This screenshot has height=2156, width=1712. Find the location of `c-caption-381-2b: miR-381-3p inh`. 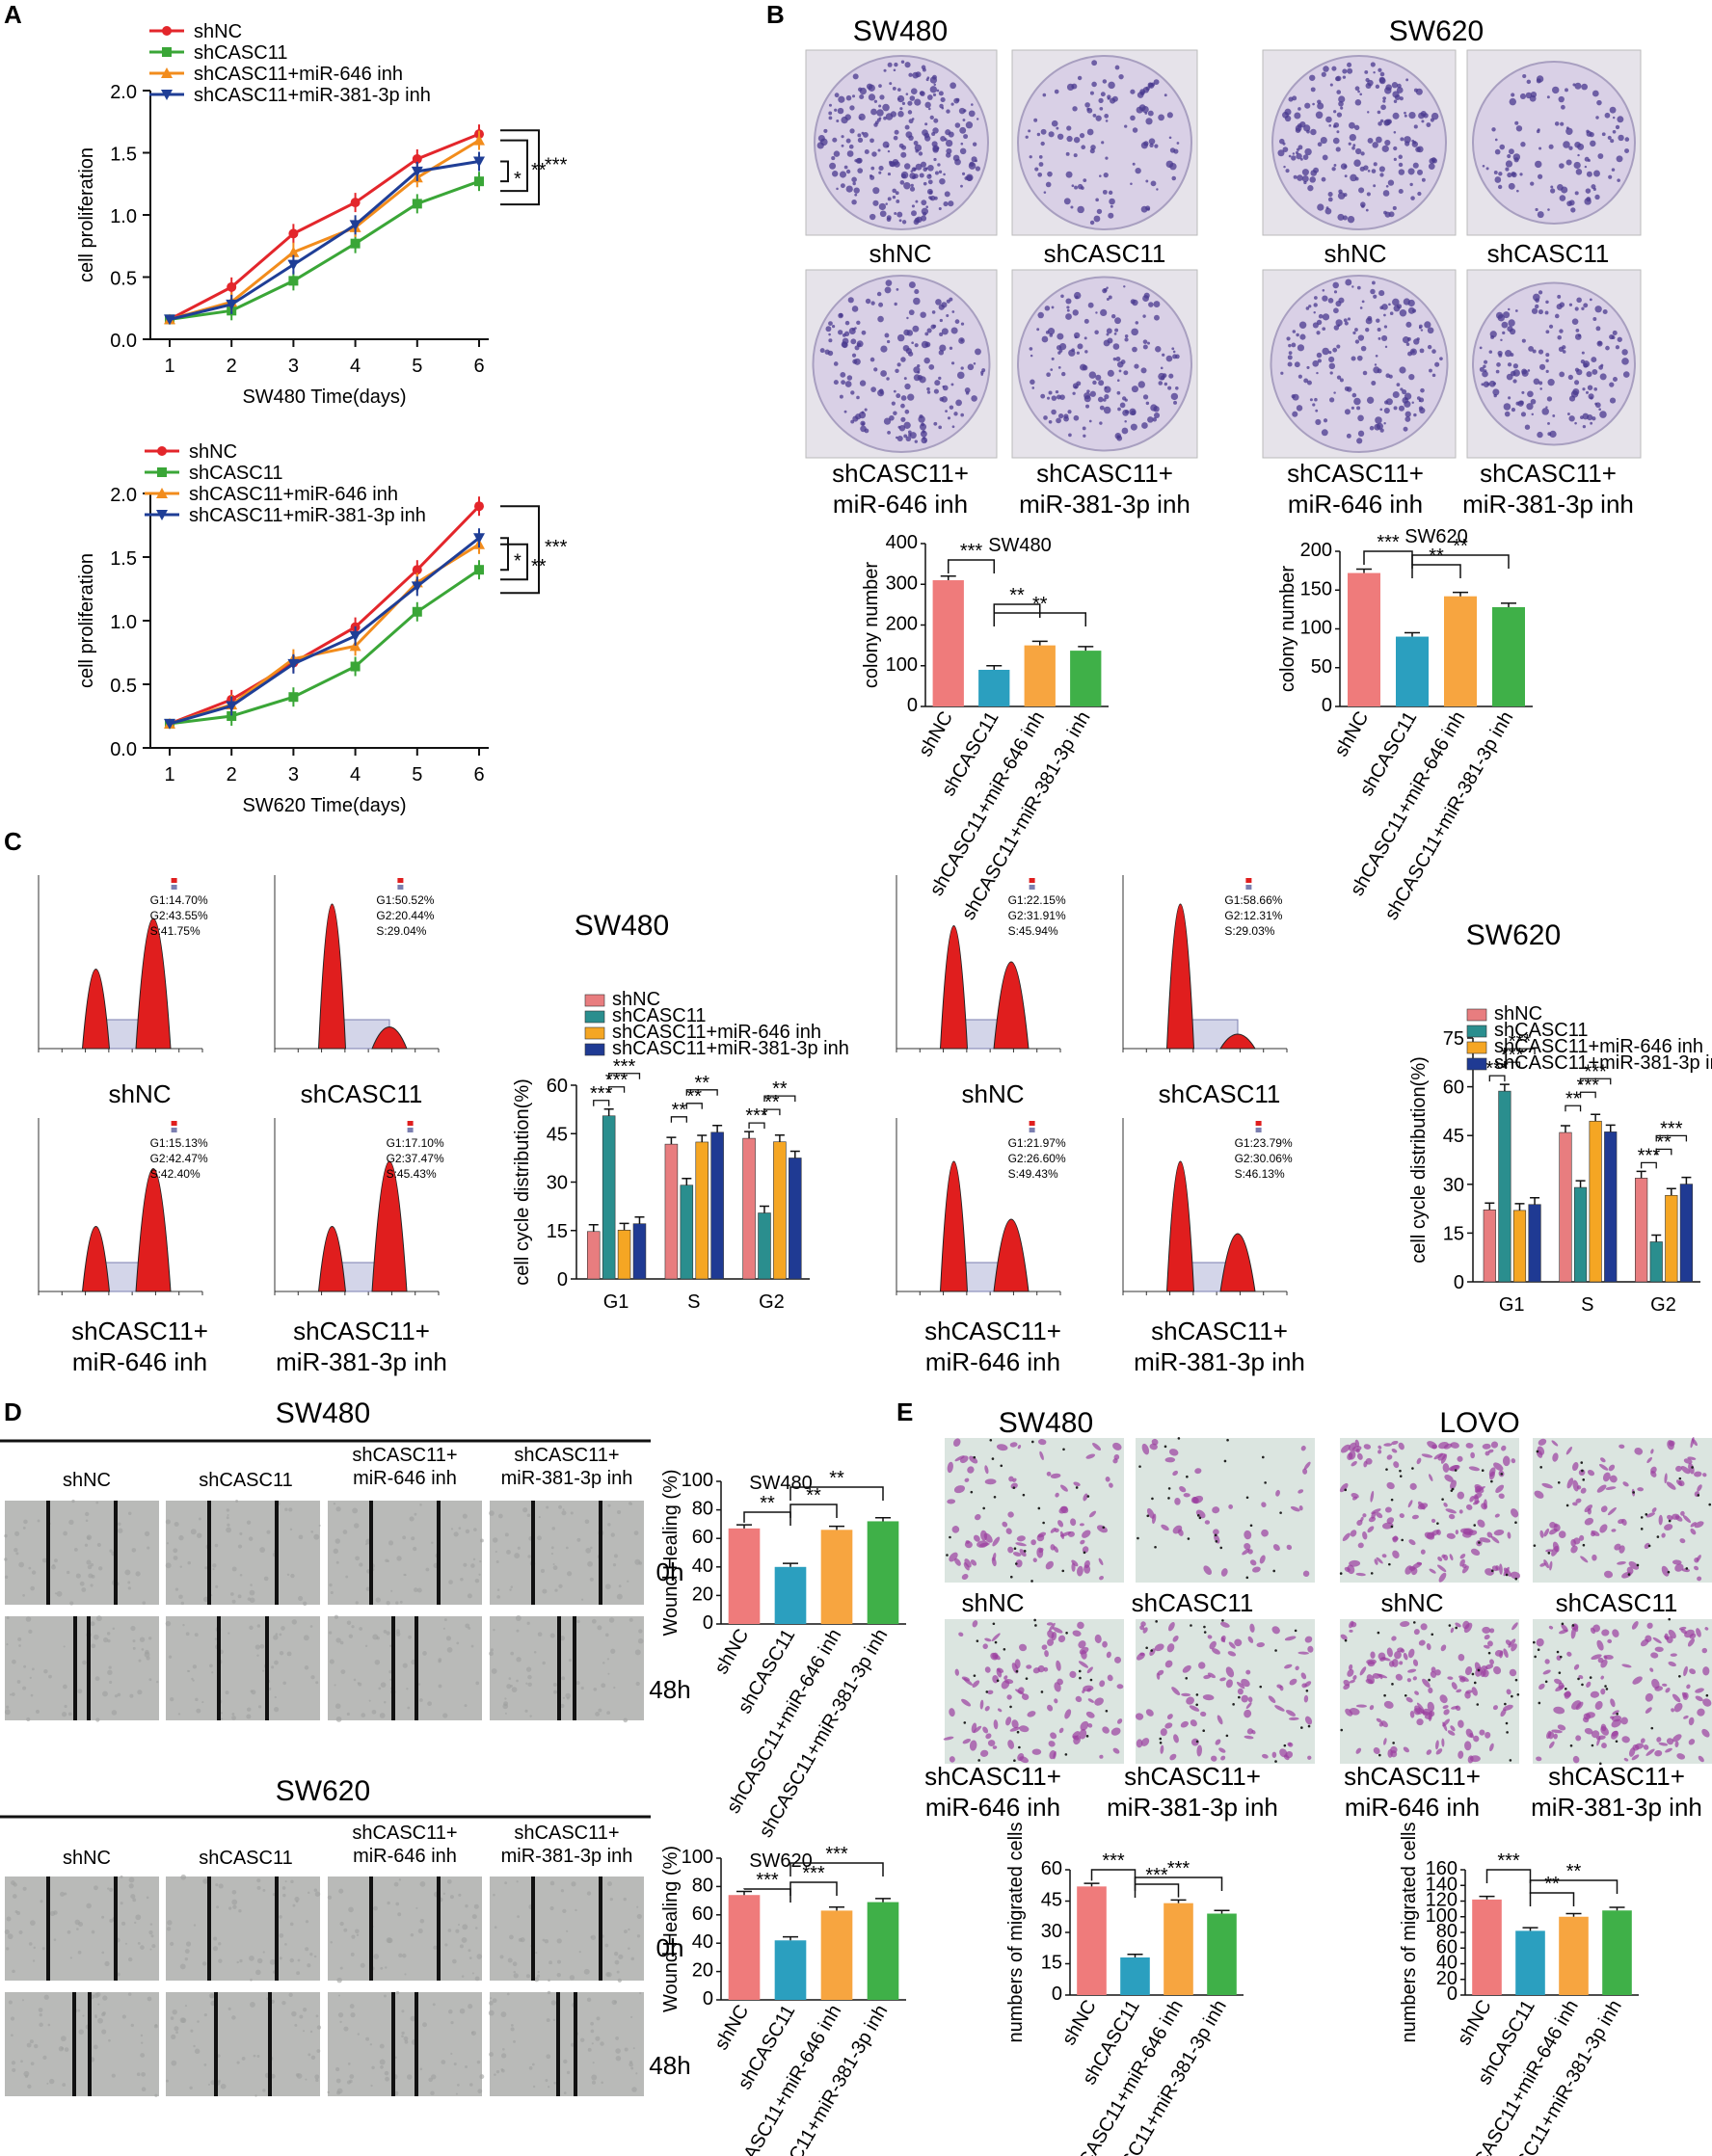

c-caption-381-2b: miR-381-3p inh is located at coordinates (1220, 1361).